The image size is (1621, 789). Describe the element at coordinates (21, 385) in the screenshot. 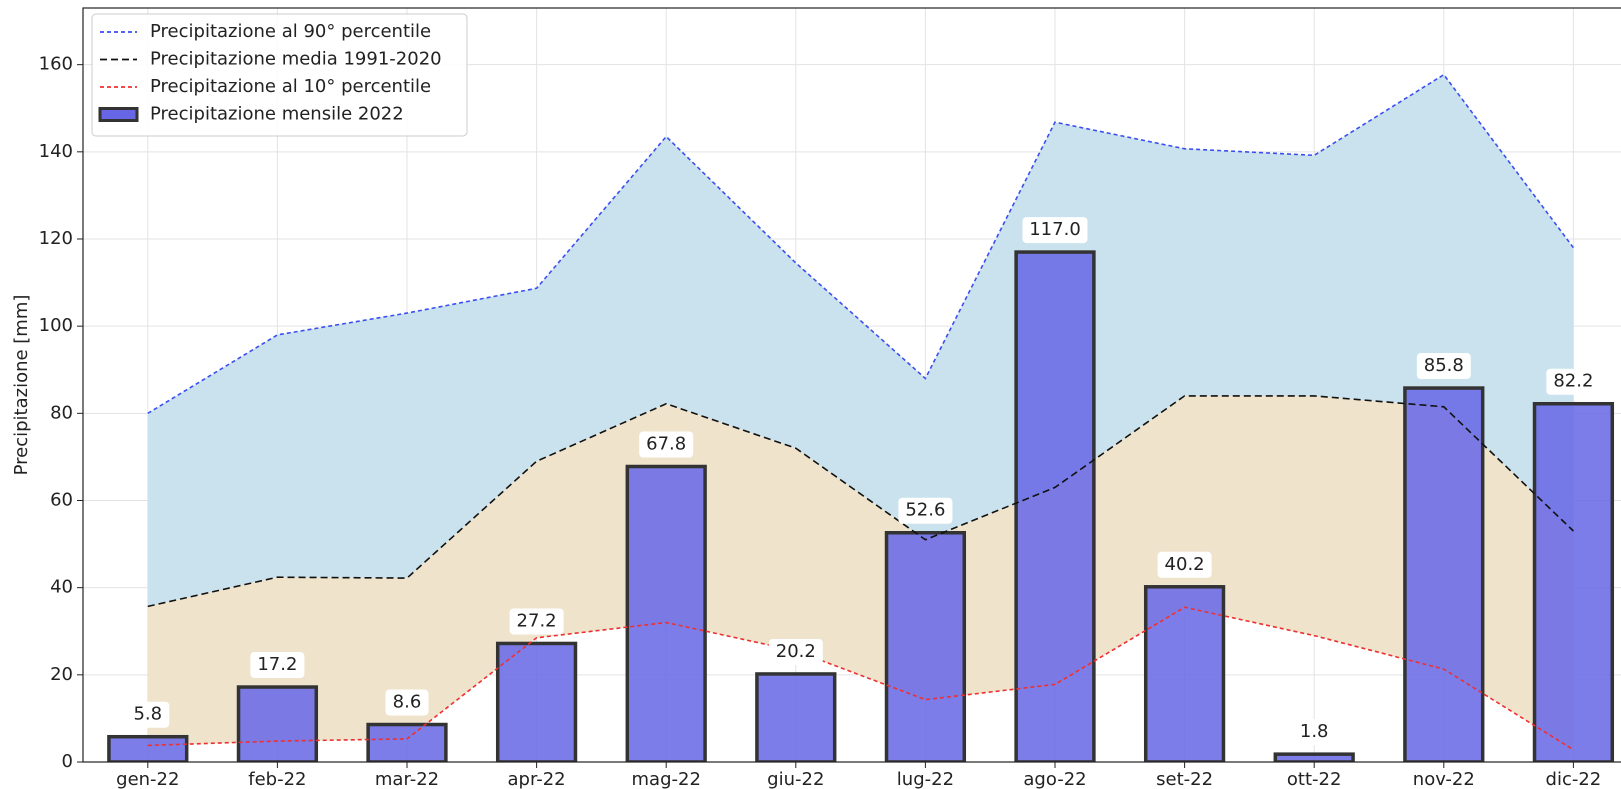

I see `y-axis-label: Precipitazione [mm]` at that location.